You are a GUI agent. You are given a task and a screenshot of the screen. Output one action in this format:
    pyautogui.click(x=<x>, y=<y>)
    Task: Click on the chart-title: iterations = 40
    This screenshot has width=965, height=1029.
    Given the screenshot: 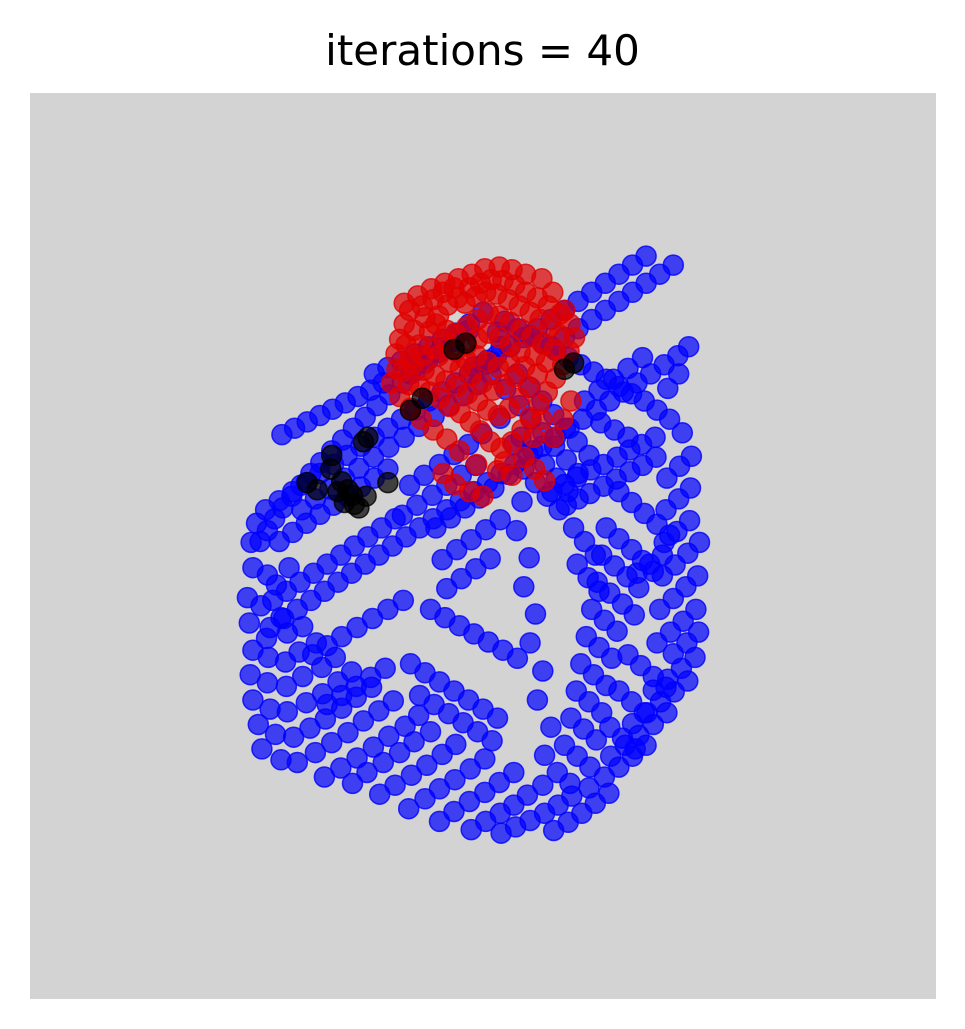 What is the action you would take?
    pyautogui.click(x=482, y=50)
    